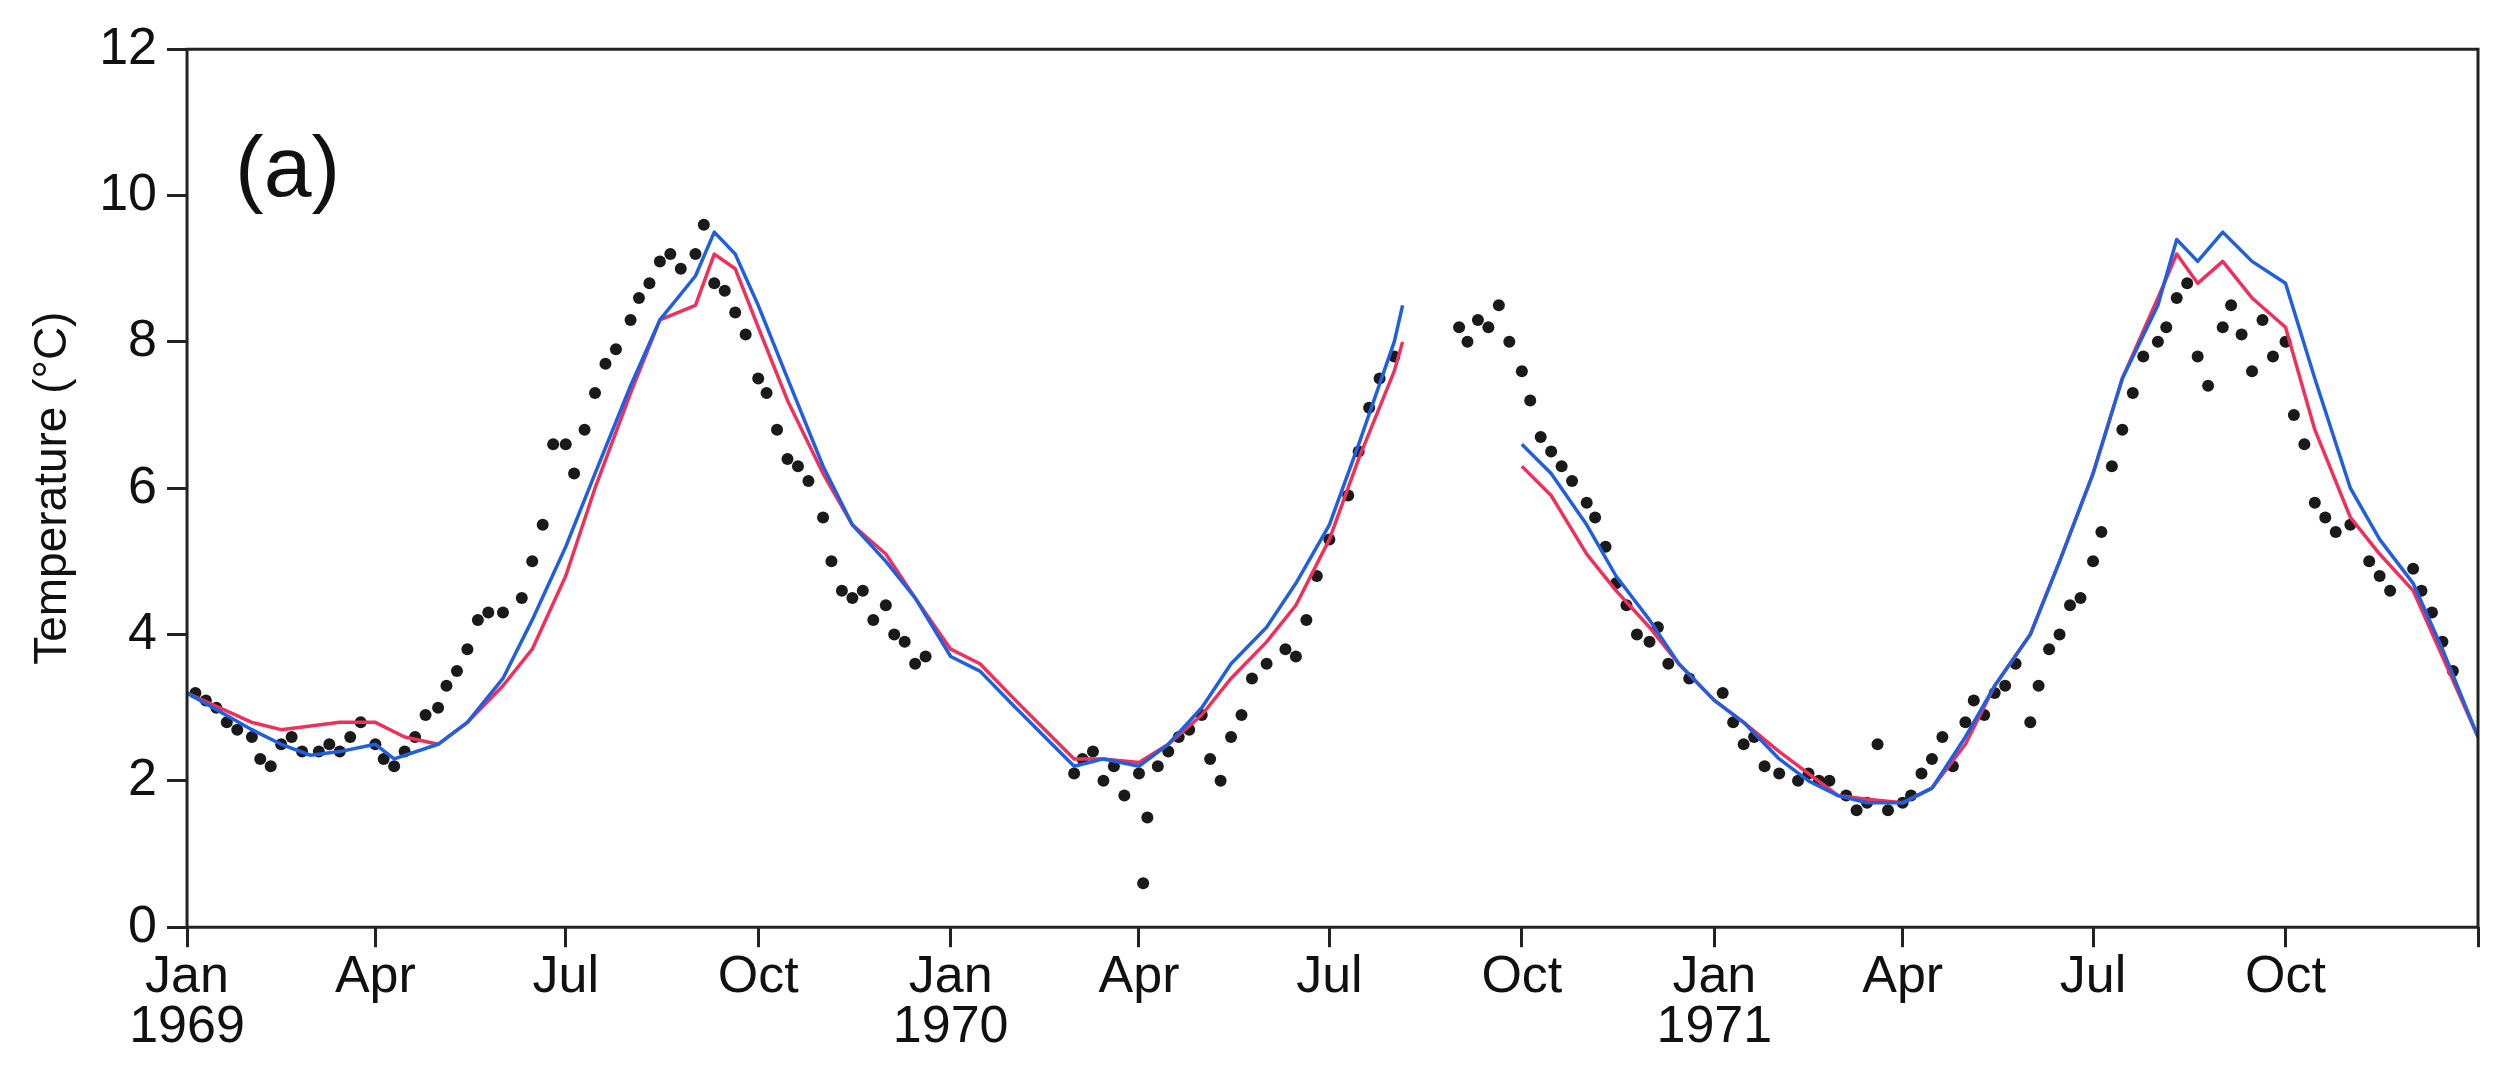 The height and width of the screenshot is (1073, 2509). What do you see at coordinates (143, 484) in the screenshot?
I see `y-tick-label: 6` at bounding box center [143, 484].